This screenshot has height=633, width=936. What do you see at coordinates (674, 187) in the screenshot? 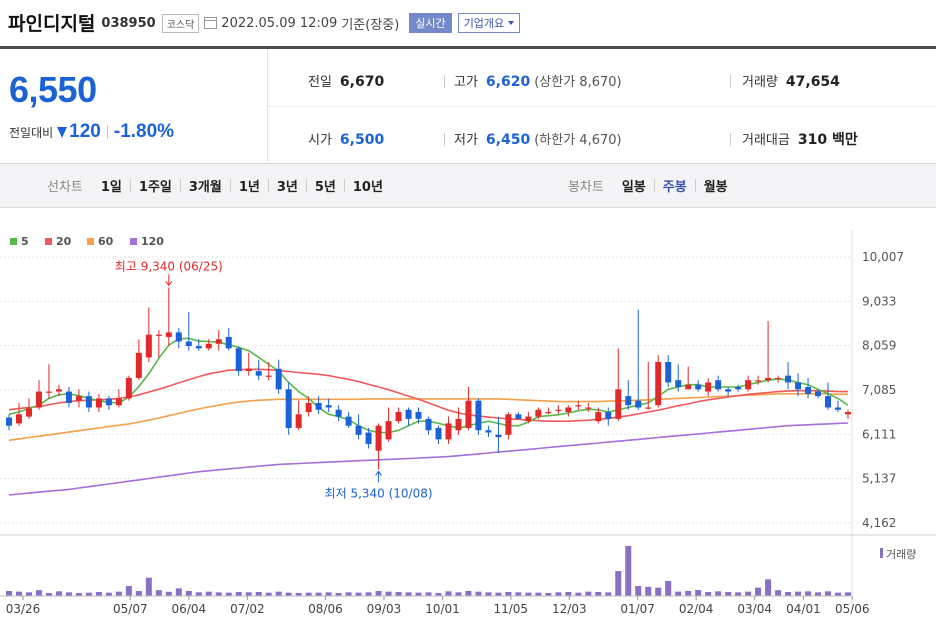
I see `tab-weekly: 주봉` at bounding box center [674, 187].